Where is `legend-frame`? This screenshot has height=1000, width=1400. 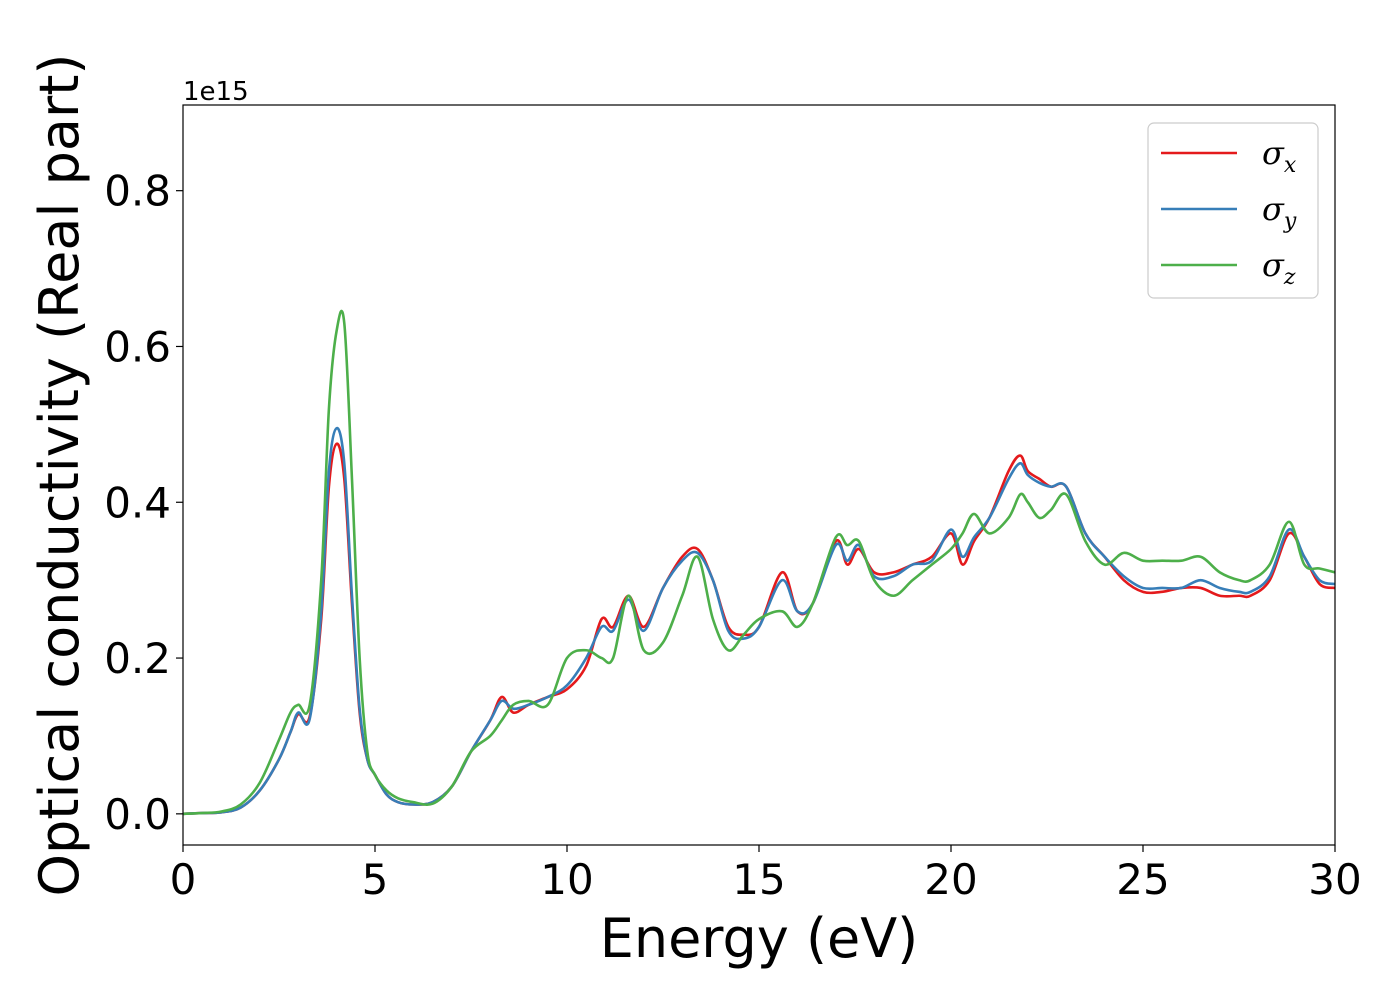 legend-frame is located at coordinates (1233, 210).